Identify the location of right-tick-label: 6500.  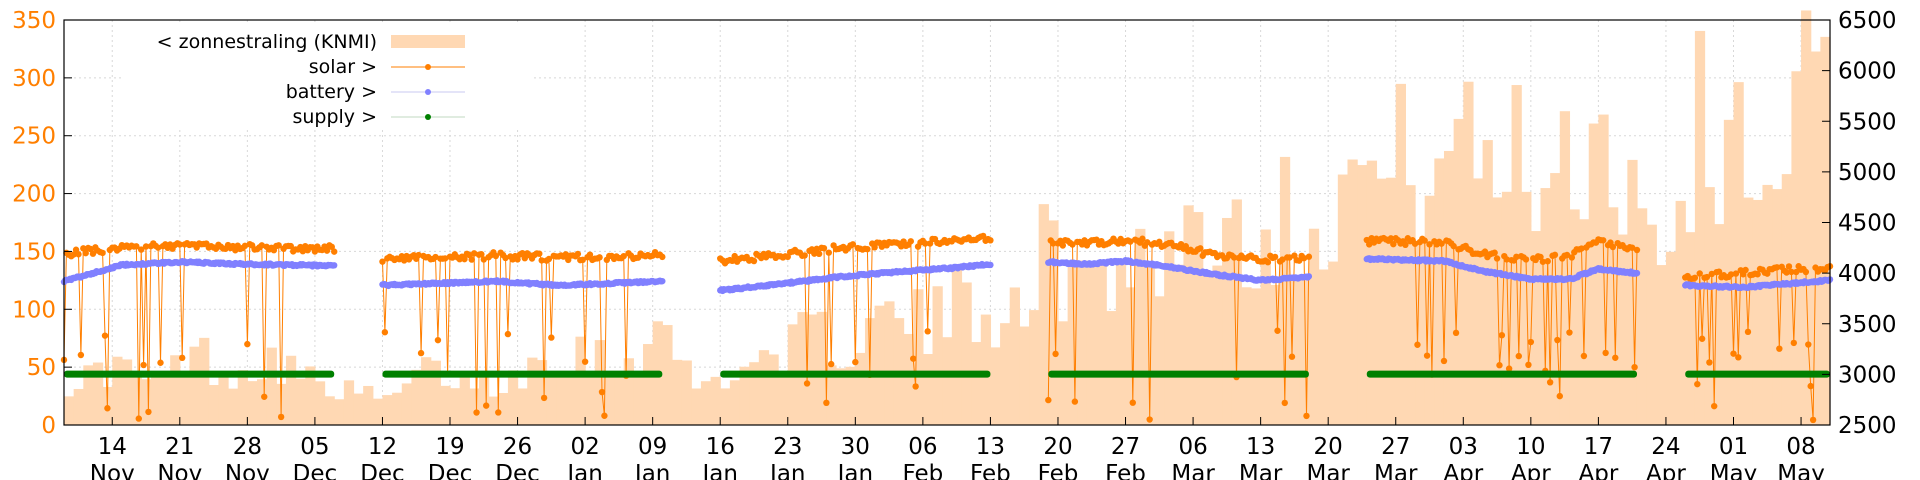
(1867, 21).